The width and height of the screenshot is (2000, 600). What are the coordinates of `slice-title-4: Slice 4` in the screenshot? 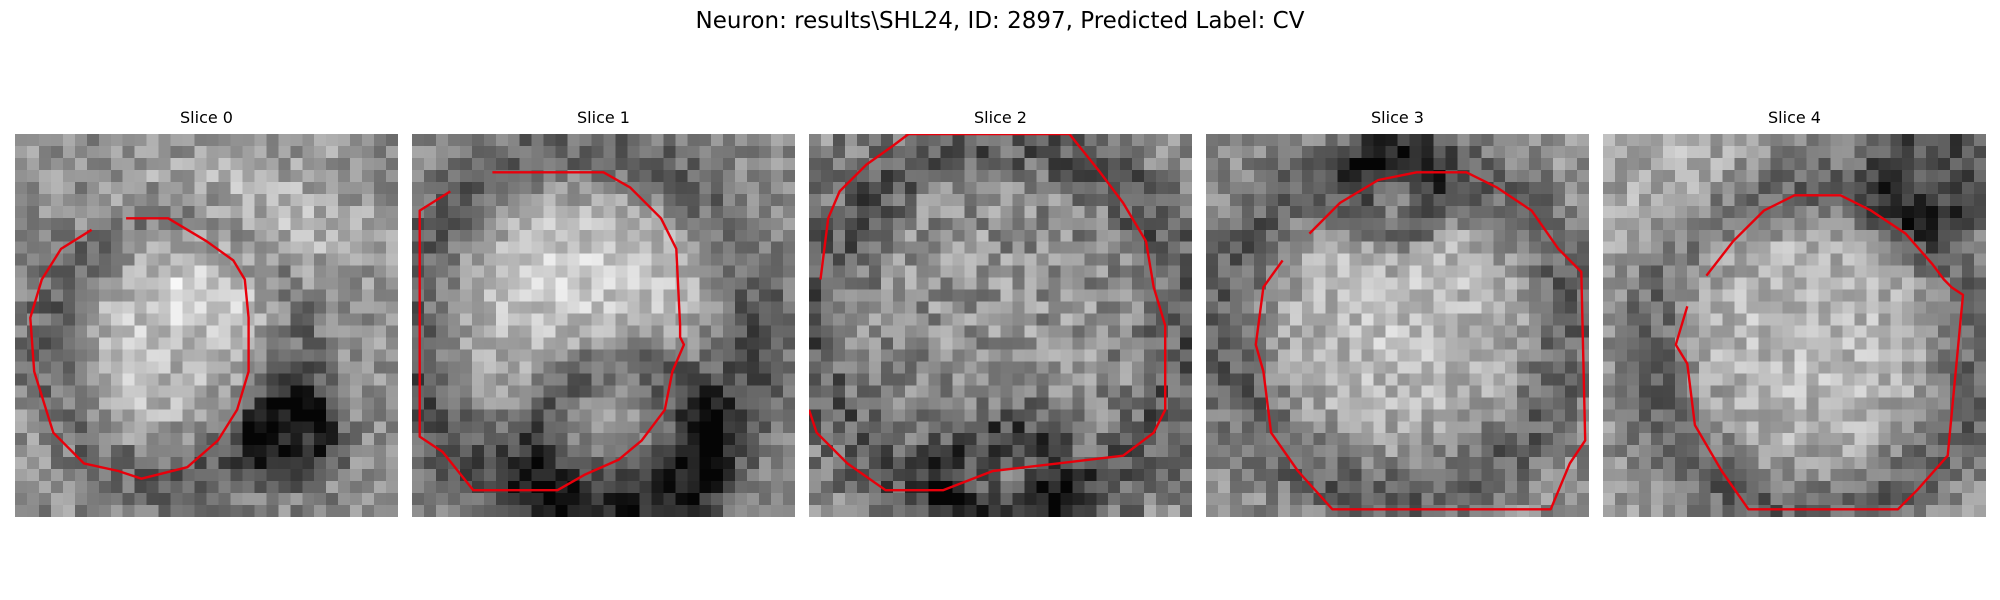 It's located at (1794, 117).